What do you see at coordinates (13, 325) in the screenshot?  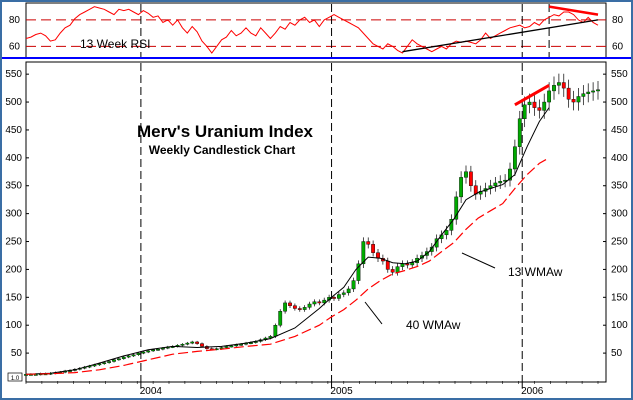 I see `price-left-tick-100: 100` at bounding box center [13, 325].